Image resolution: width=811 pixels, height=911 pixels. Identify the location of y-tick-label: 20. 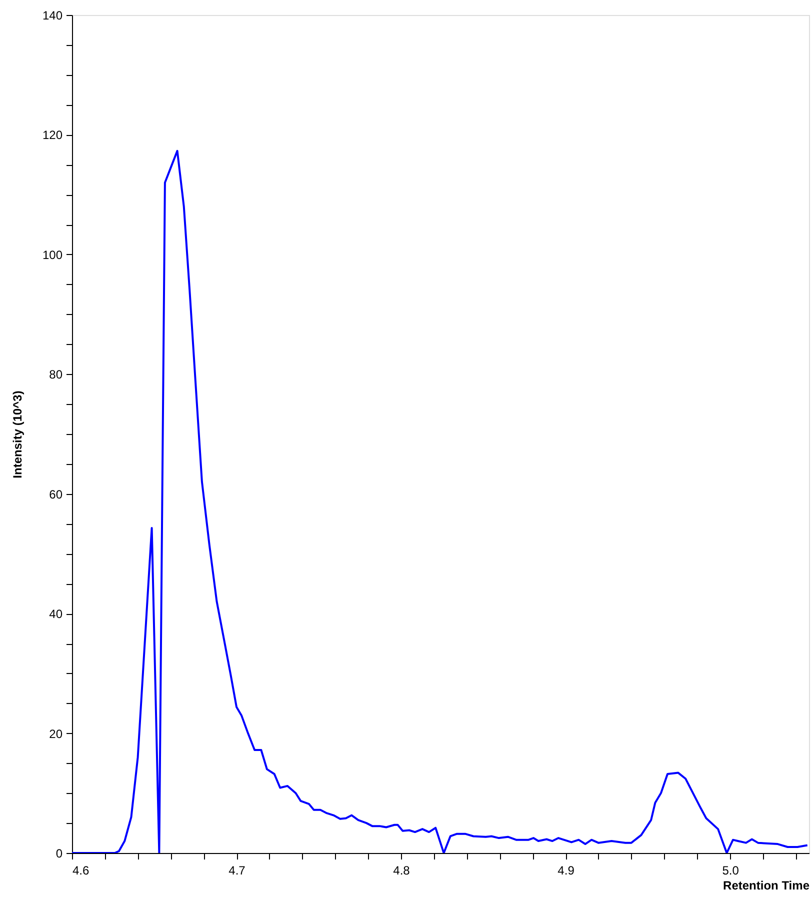
(56, 733).